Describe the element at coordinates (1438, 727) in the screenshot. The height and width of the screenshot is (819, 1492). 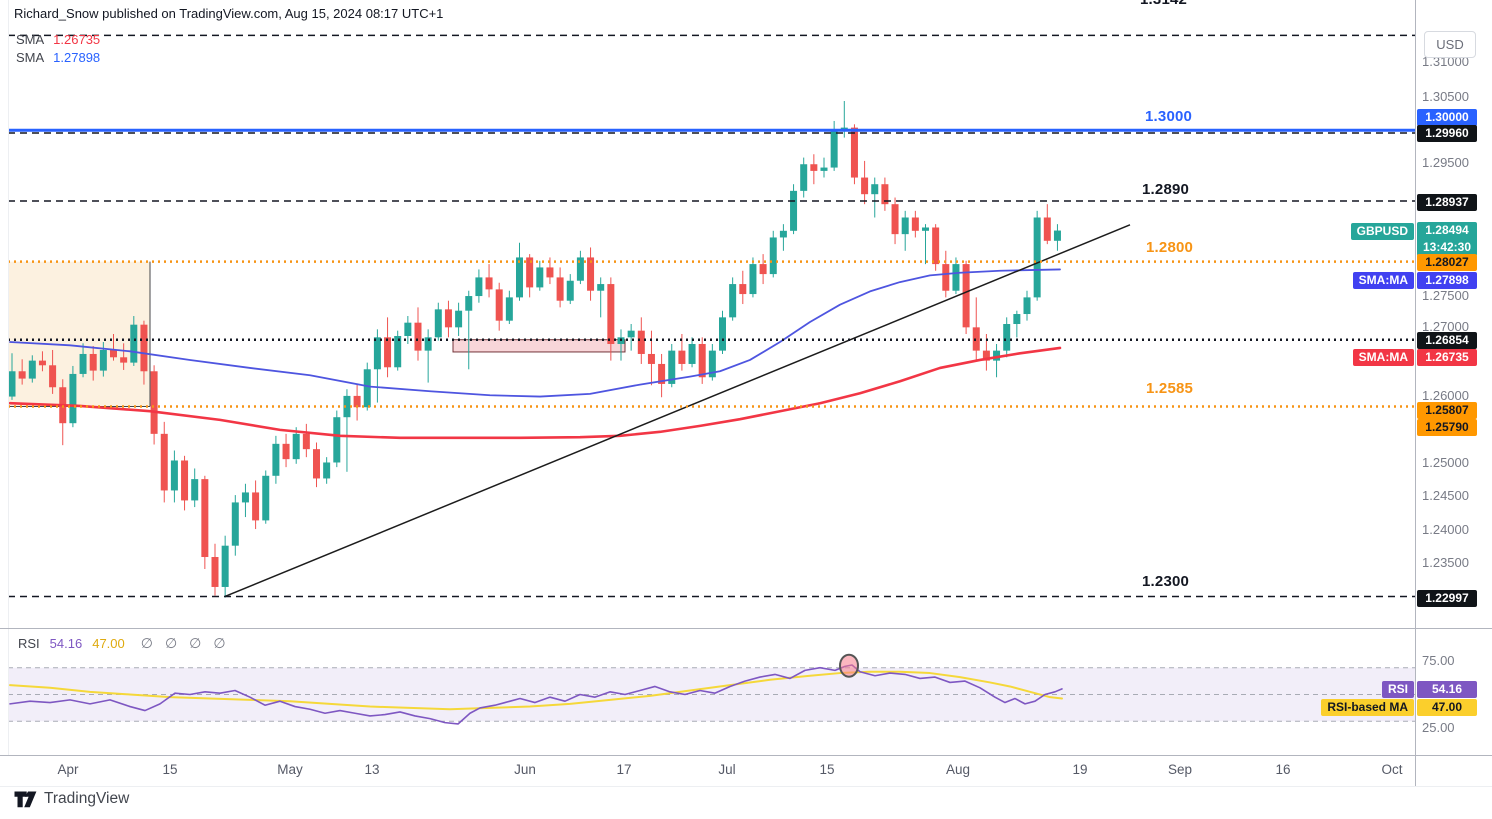
I see `price-tick: 25.00` at that location.